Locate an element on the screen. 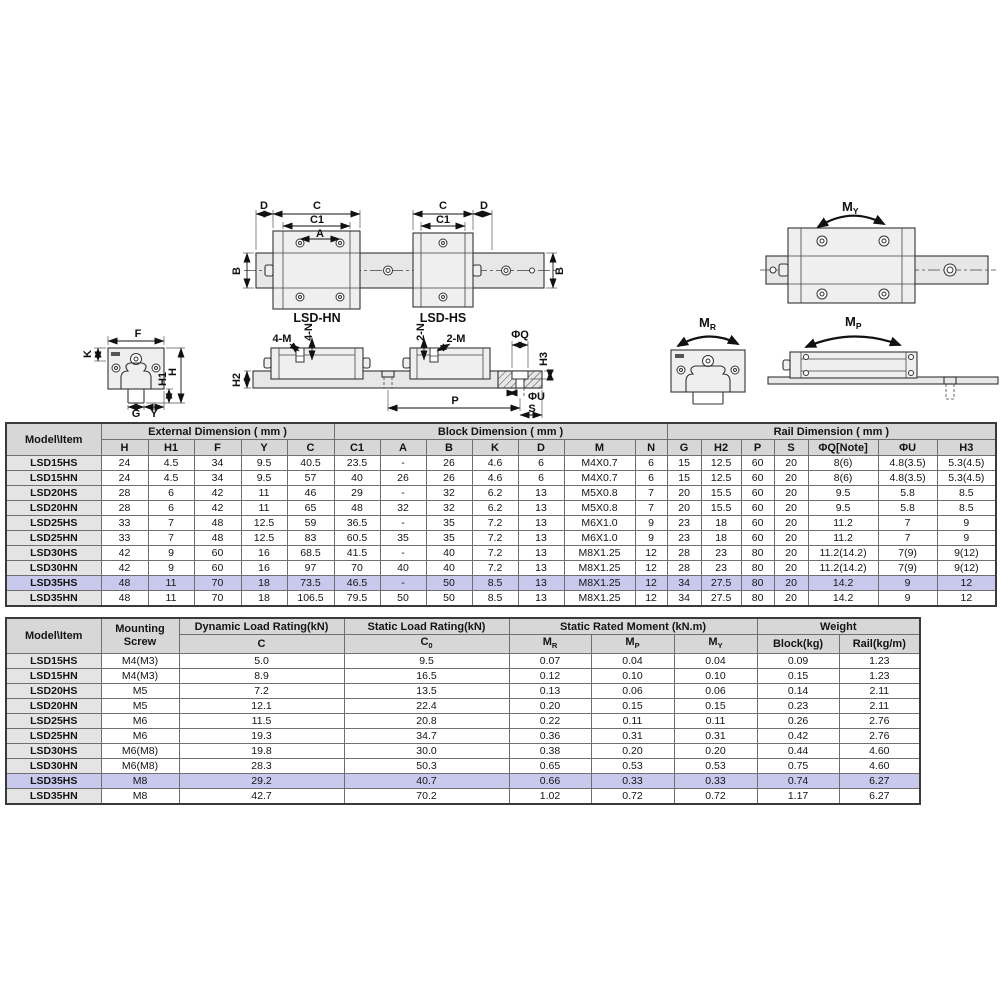 Image resolution: width=1000 pixels, height=1000 pixels. value-cell: 15 is located at coordinates (684, 478).